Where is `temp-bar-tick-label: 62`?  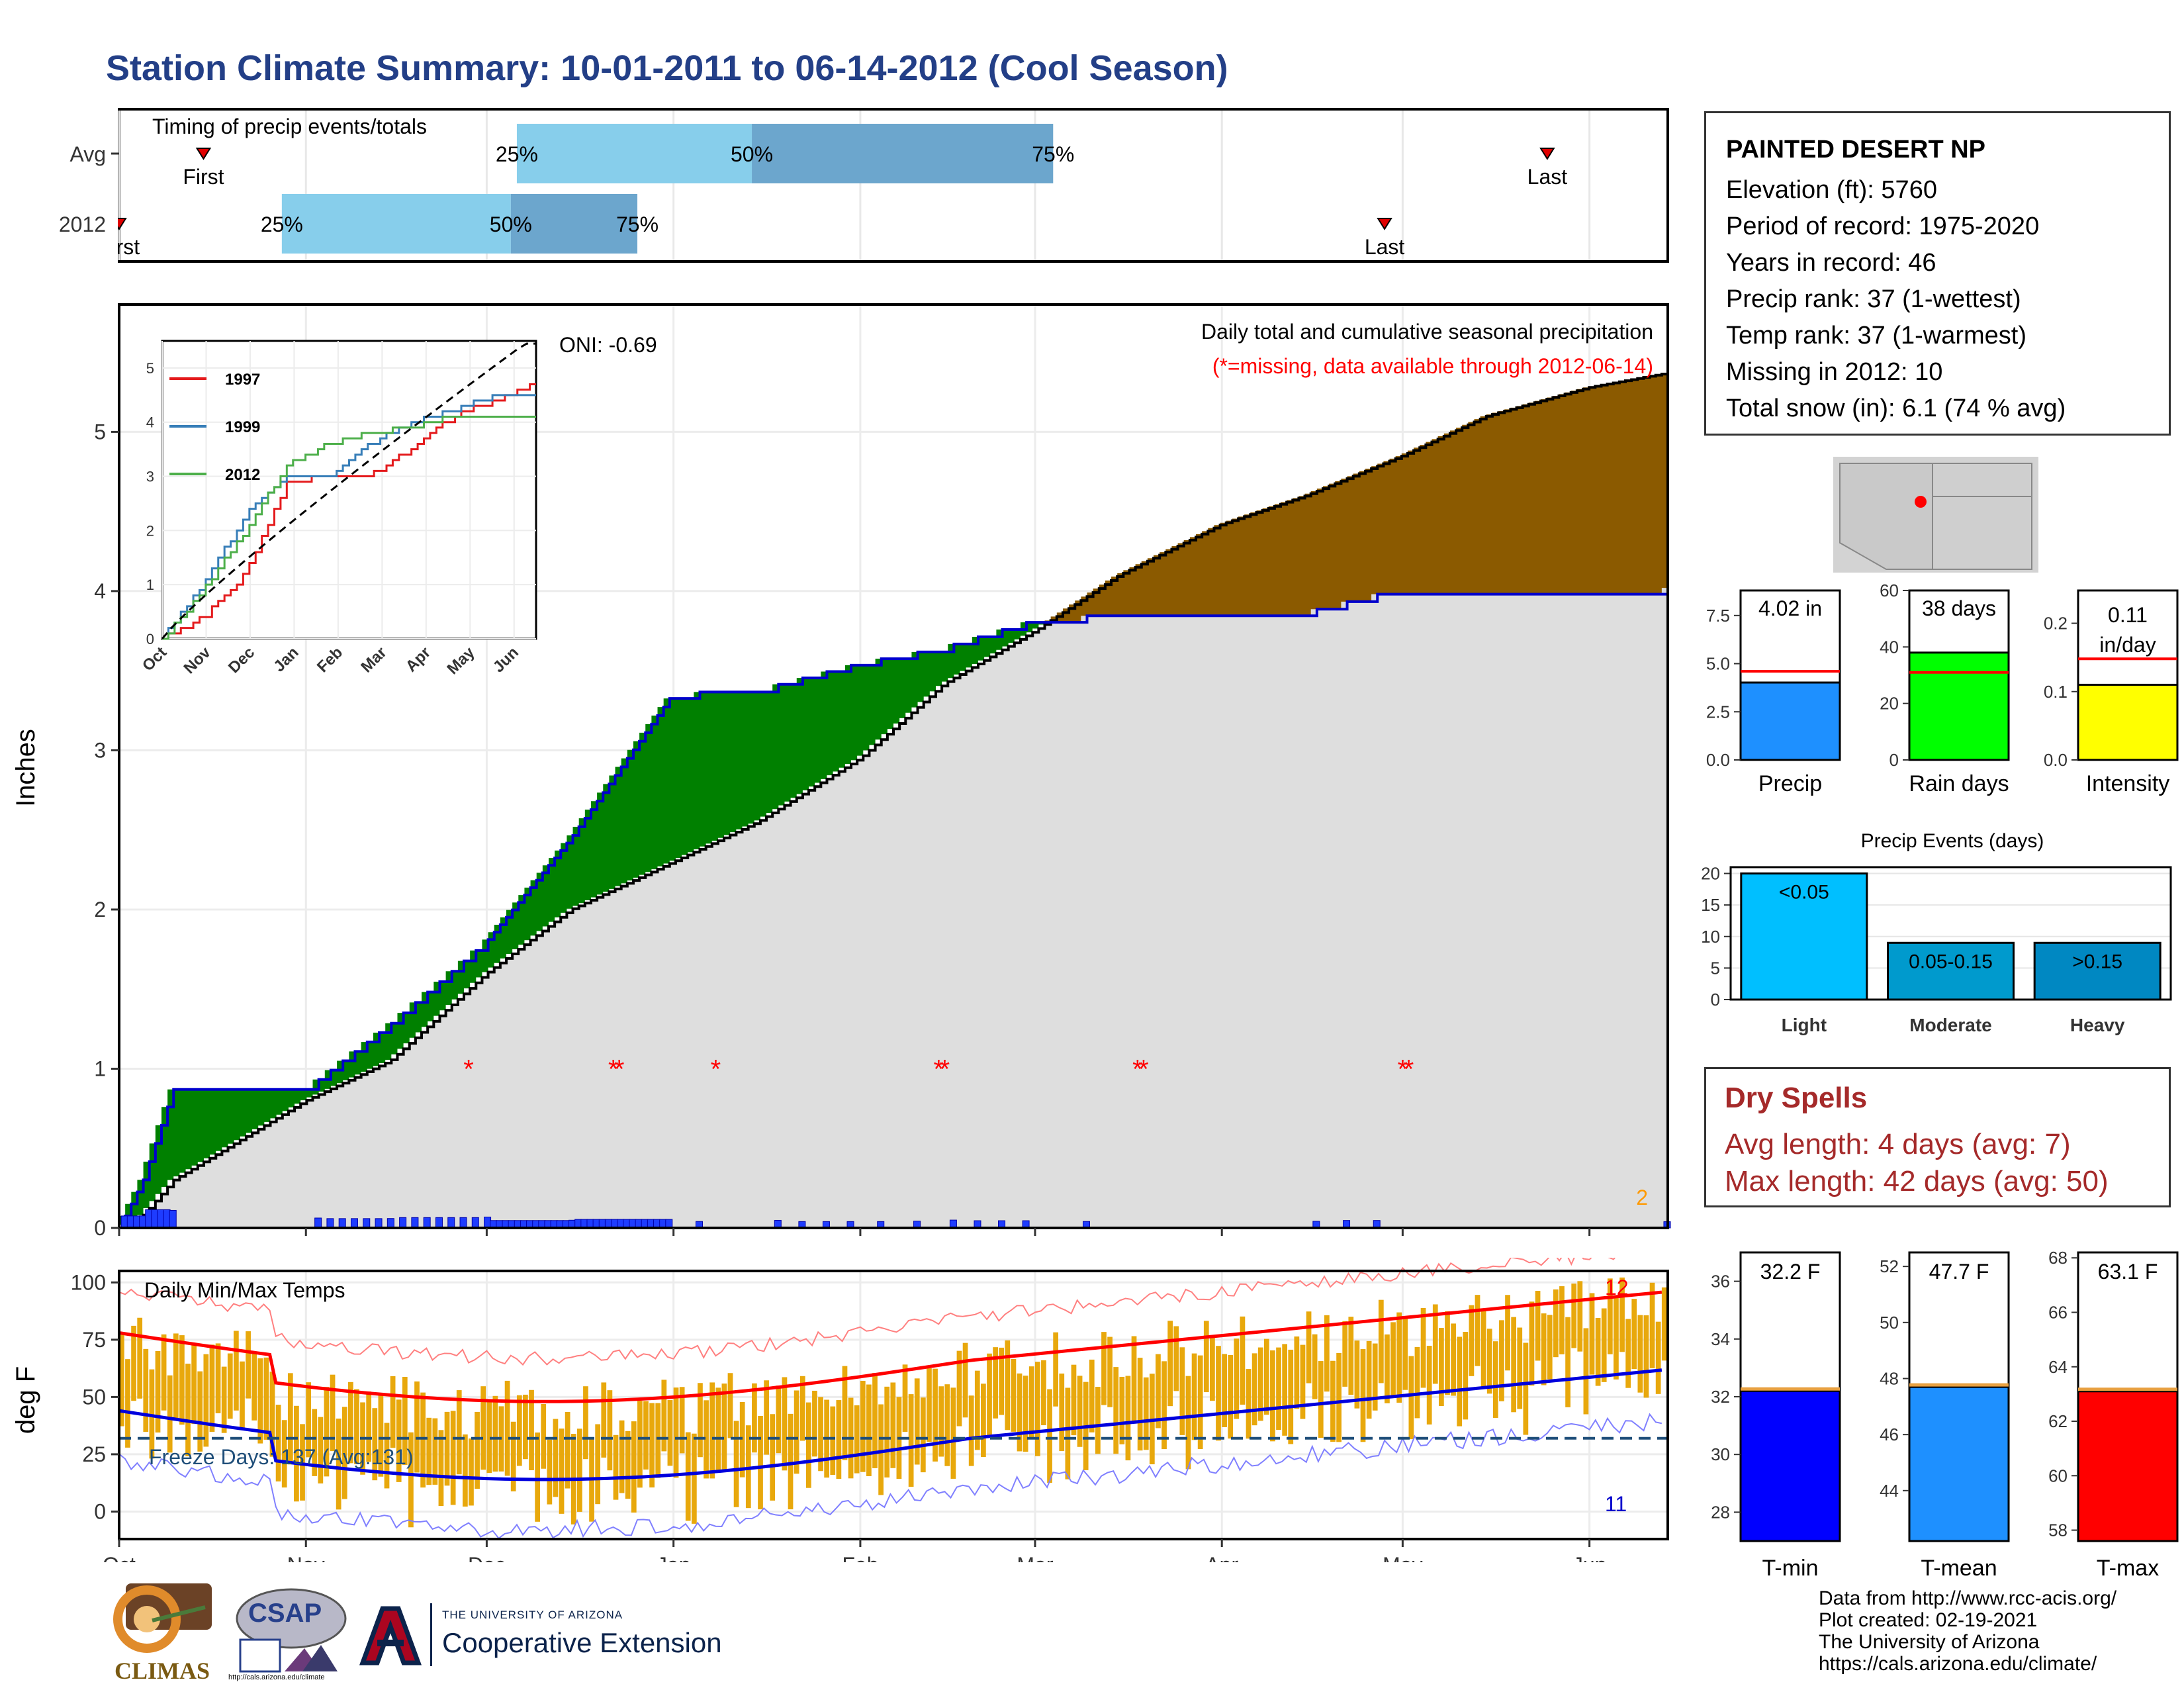 temp-bar-tick-label: 62 is located at coordinates (2058, 1421).